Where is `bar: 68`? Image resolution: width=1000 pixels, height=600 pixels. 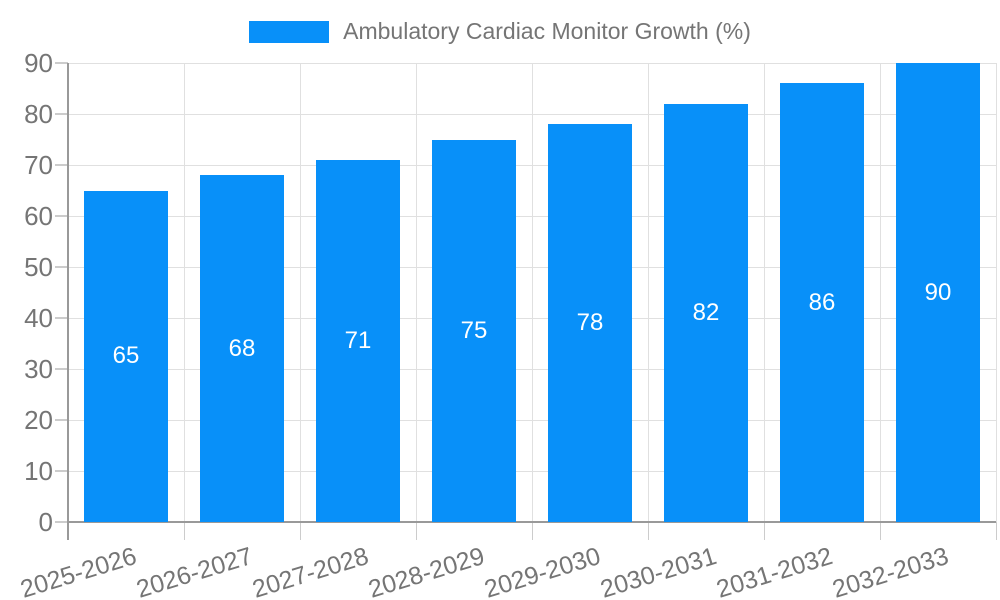
bar: 68 is located at coordinates (242, 348).